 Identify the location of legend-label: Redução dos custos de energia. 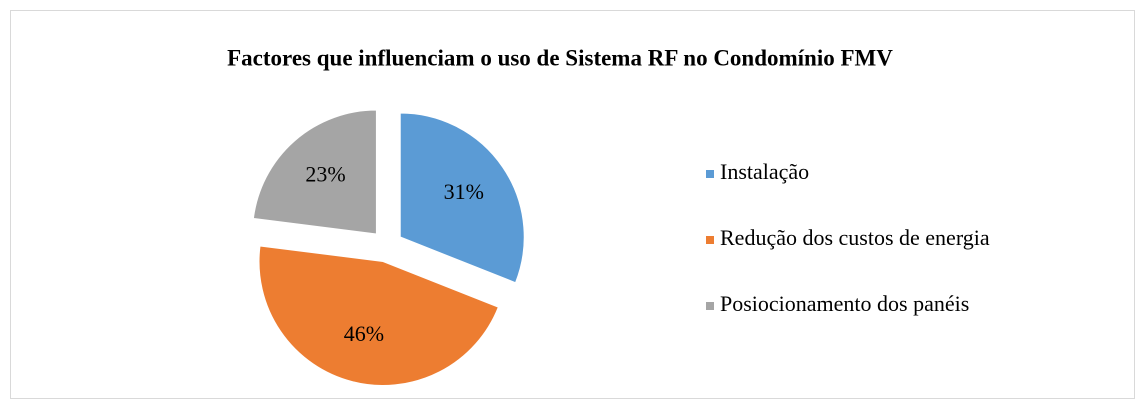
(855, 237).